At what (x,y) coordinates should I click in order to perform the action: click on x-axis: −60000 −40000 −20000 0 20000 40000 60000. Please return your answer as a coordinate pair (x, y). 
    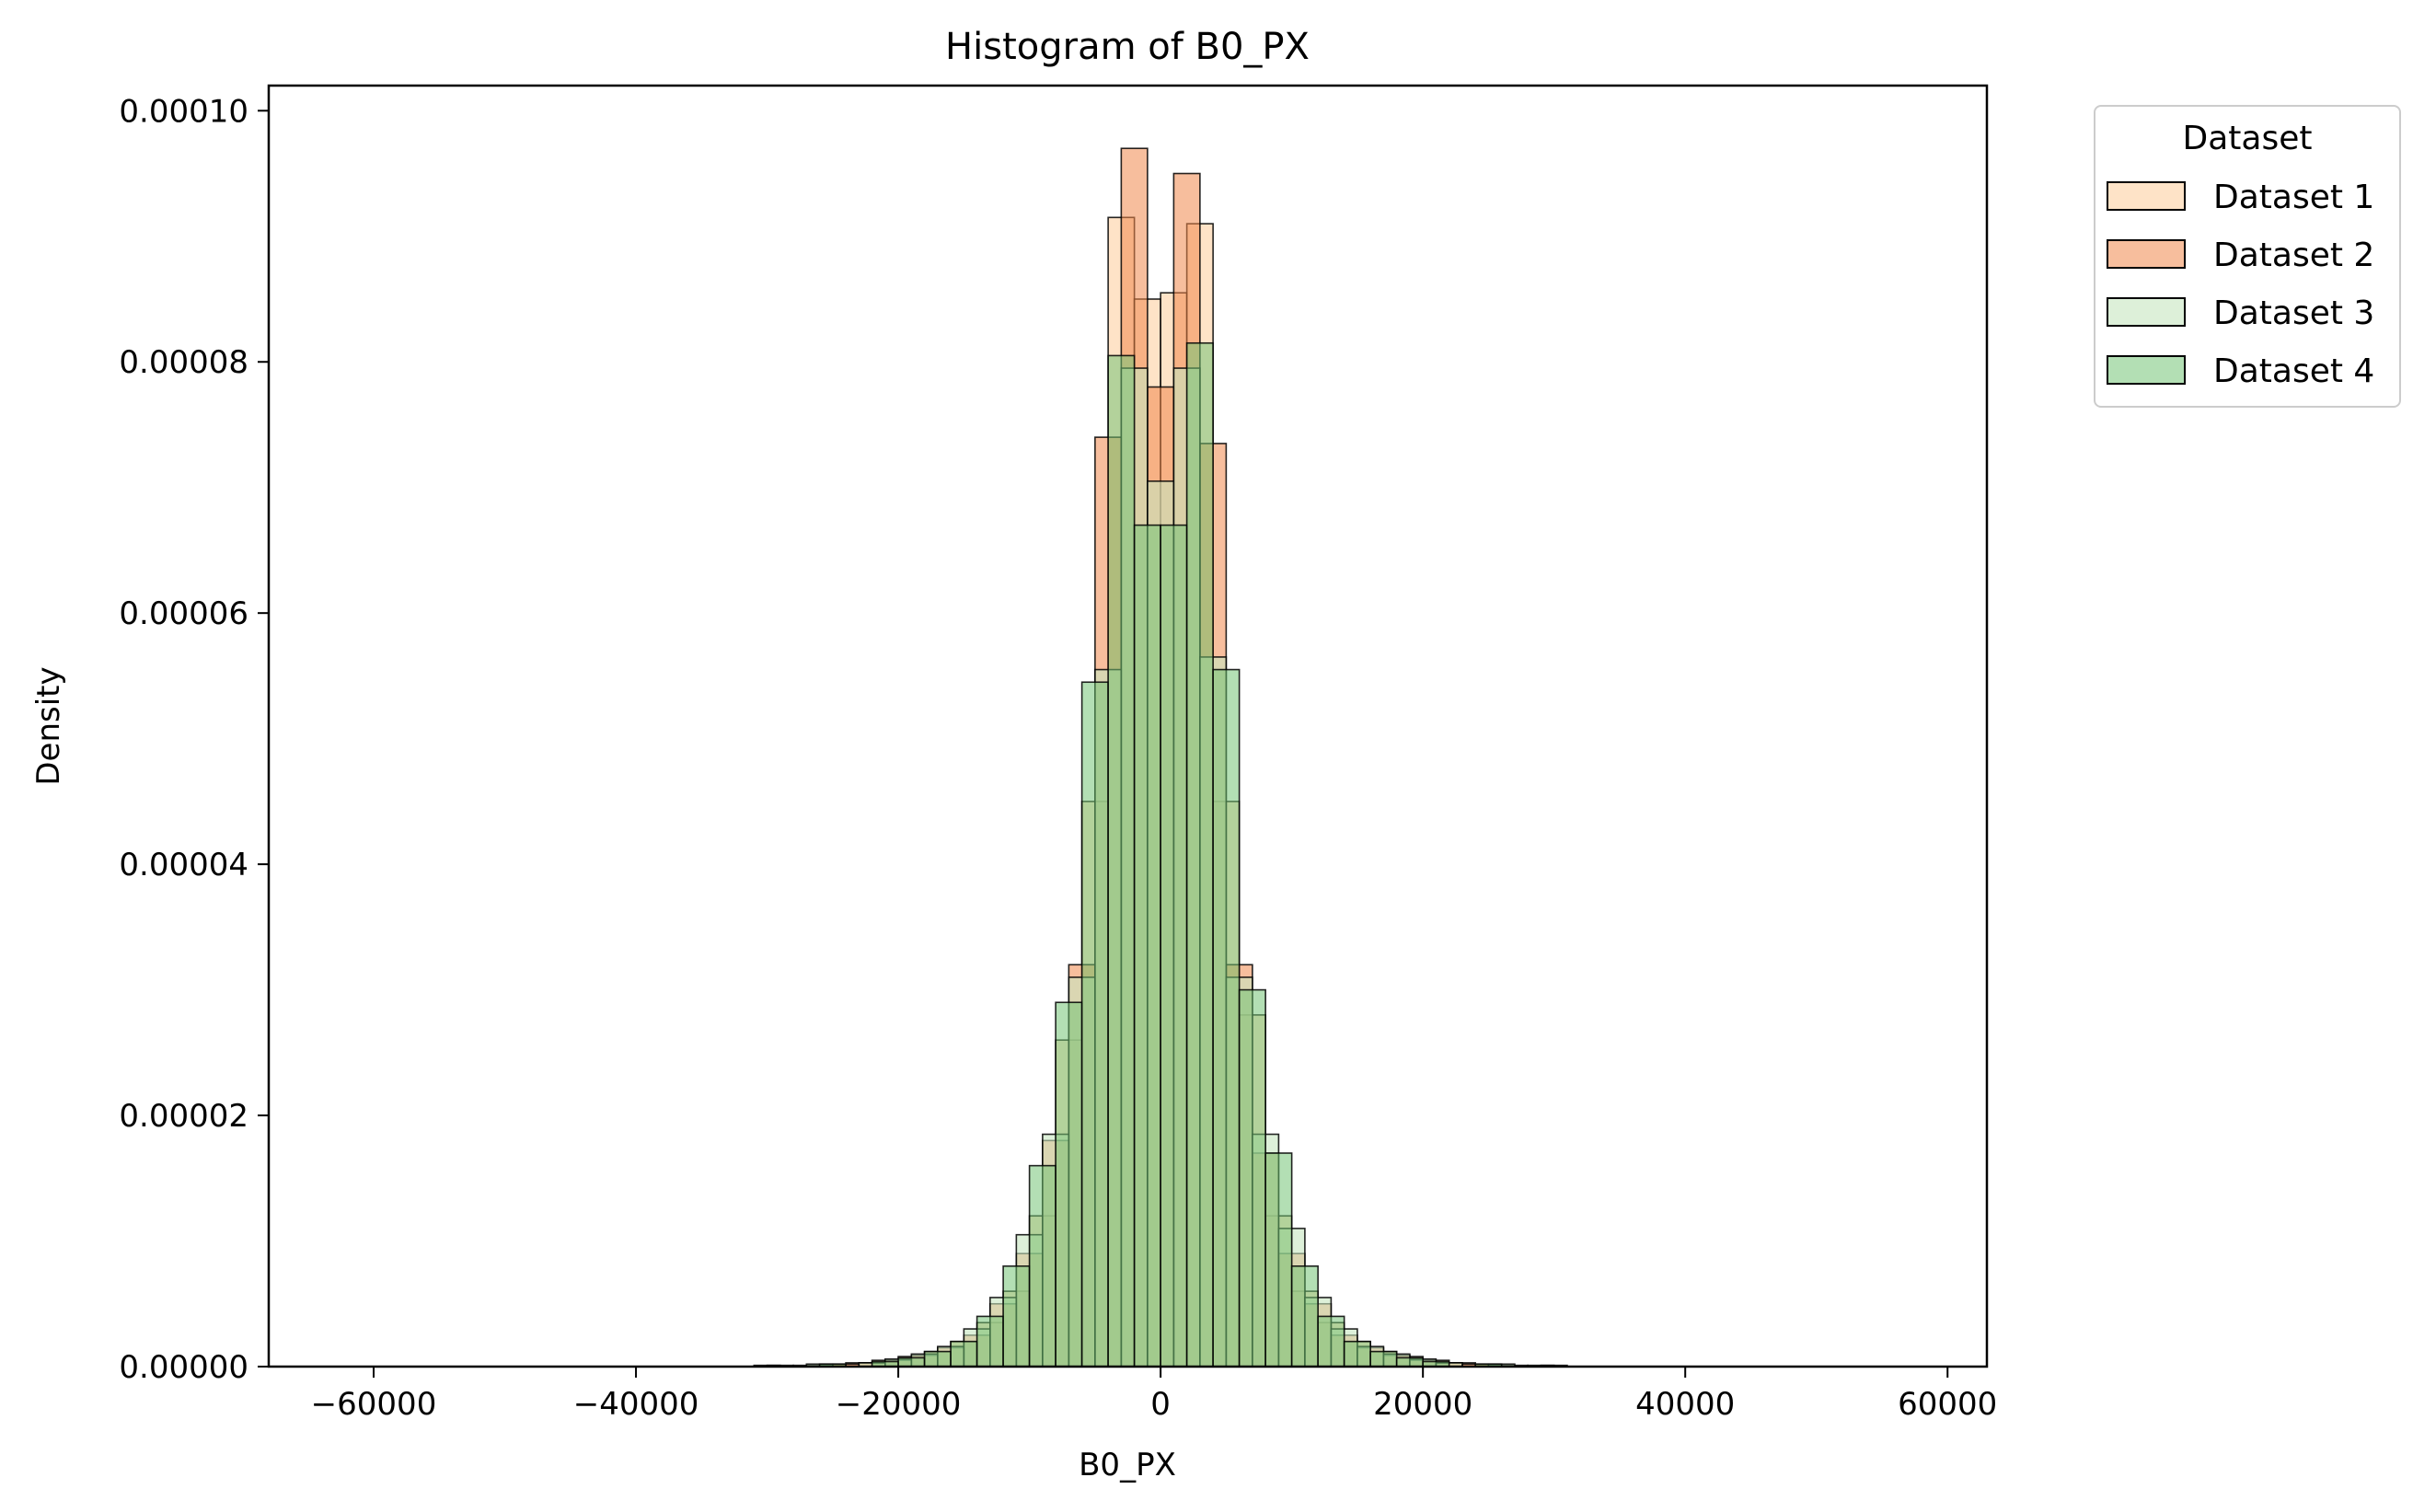
    Looking at the image, I should click on (1154, 1395).